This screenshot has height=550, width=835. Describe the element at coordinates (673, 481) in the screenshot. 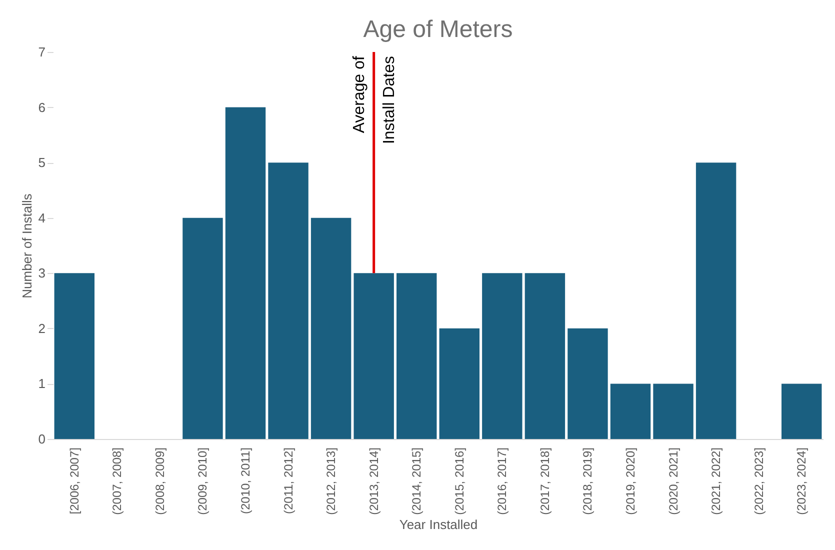

I see `x-tick-label: (2020, 2021]` at that location.